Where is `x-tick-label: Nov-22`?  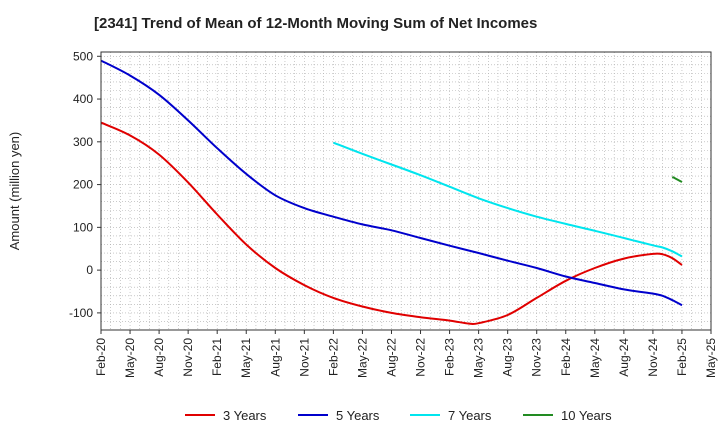
x-tick-label: Nov-22 is located at coordinates (421, 357).